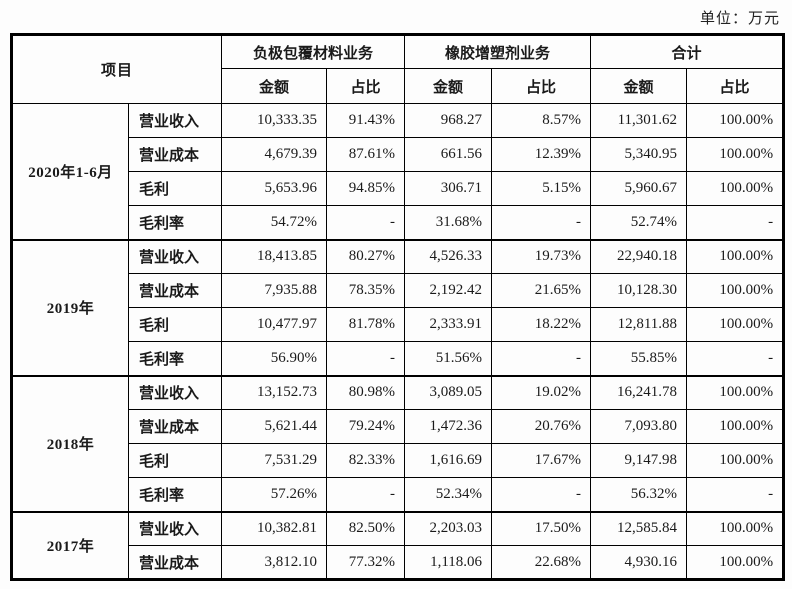 This screenshot has width=792, height=589. I want to click on cell-value: 4,526.33, so click(448, 256).